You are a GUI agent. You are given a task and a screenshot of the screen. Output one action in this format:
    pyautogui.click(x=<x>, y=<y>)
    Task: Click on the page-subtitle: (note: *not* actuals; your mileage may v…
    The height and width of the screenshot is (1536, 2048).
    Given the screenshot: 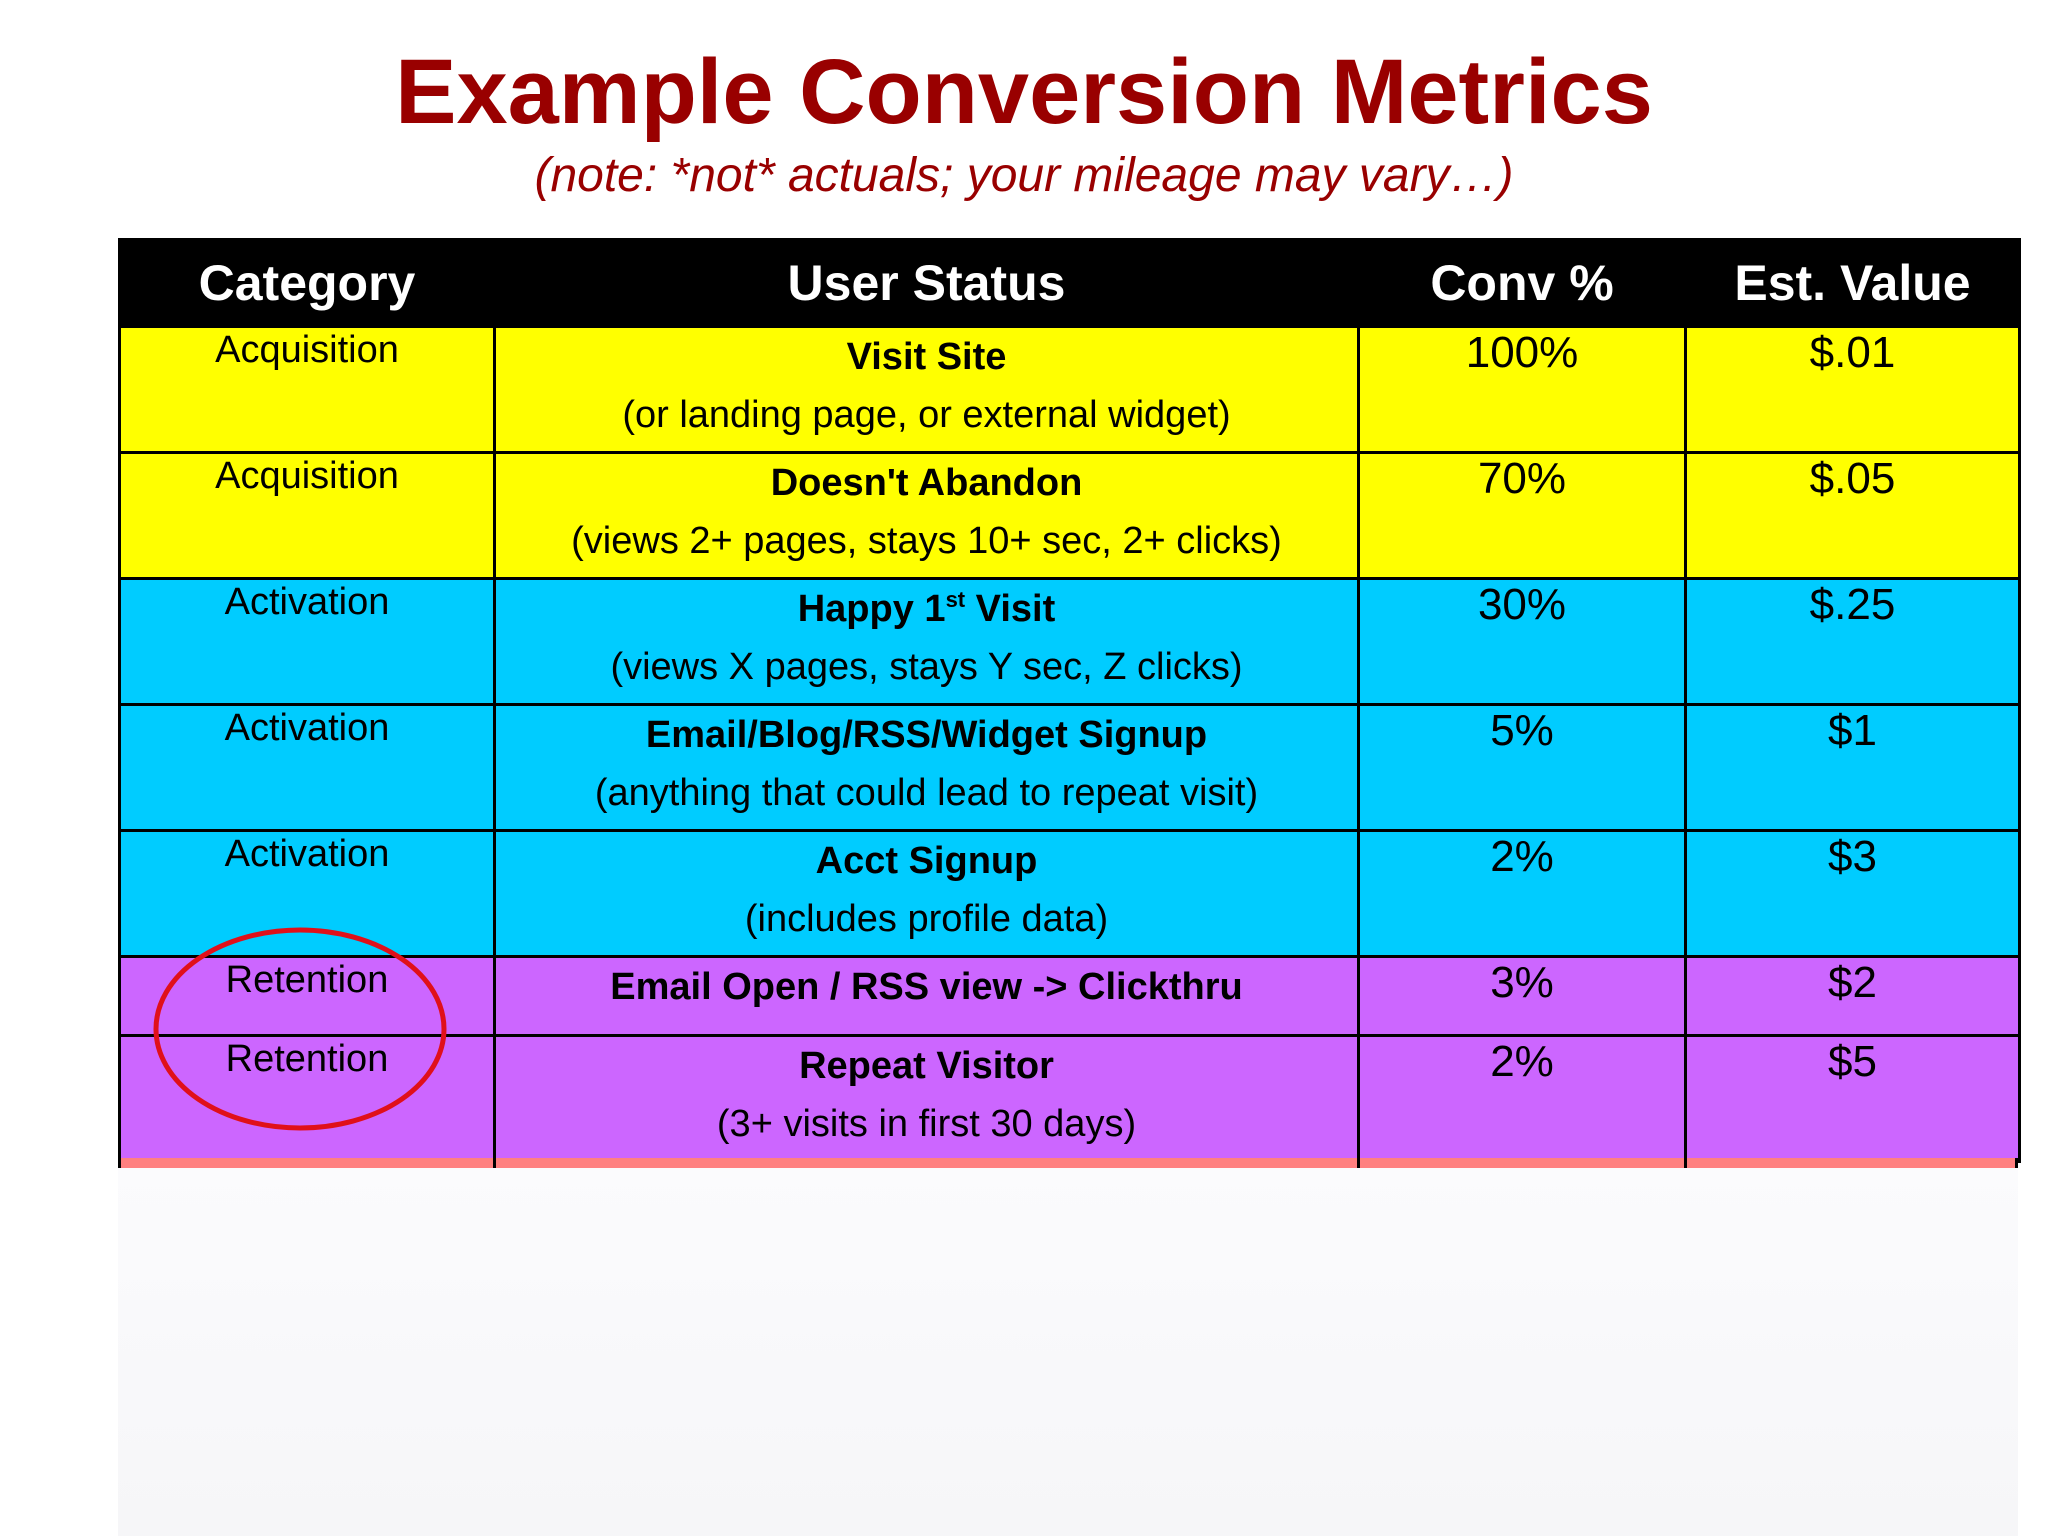 What is the action you would take?
    pyautogui.click(x=1024, y=175)
    